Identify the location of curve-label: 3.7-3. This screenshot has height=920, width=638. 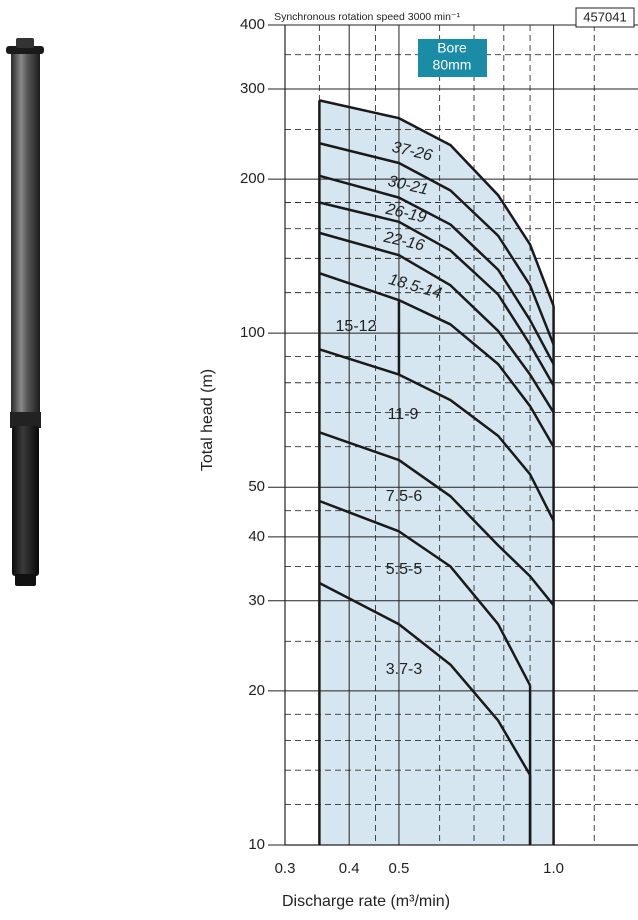
(404, 669).